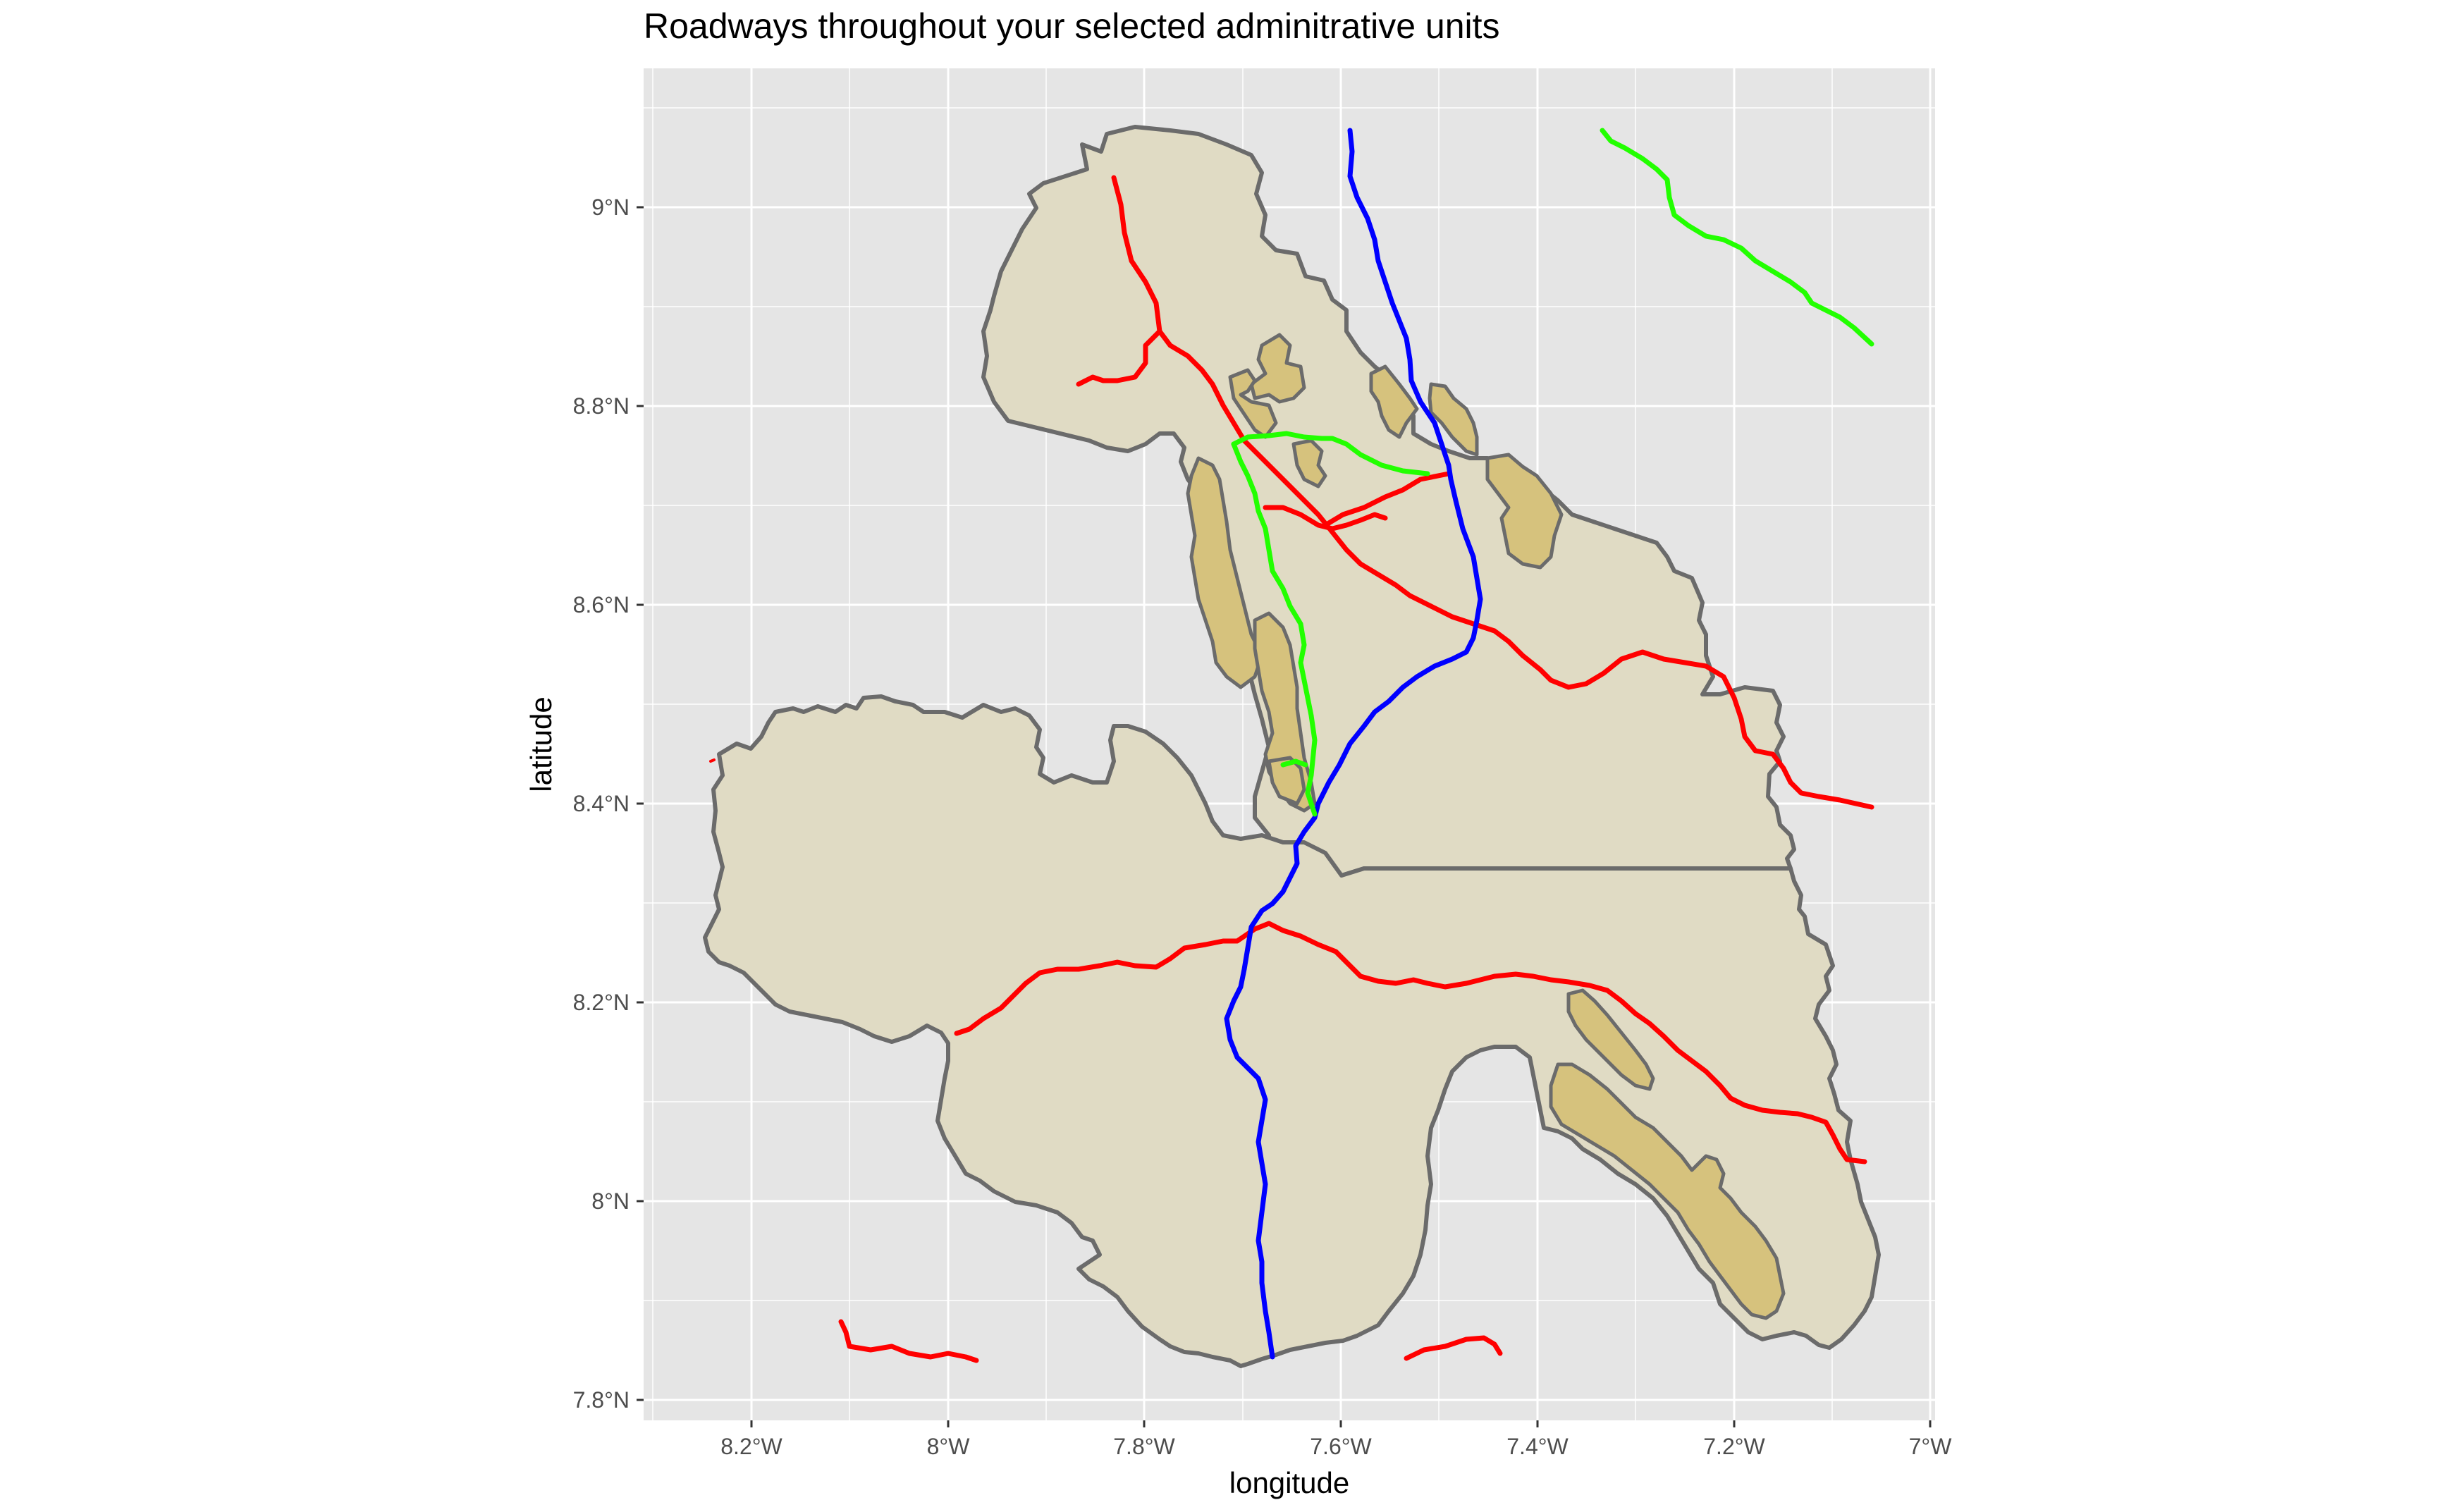 The image size is (2449, 1512). What do you see at coordinates (751, 1447) in the screenshot?
I see `x-tick-label: 8.2°W` at bounding box center [751, 1447].